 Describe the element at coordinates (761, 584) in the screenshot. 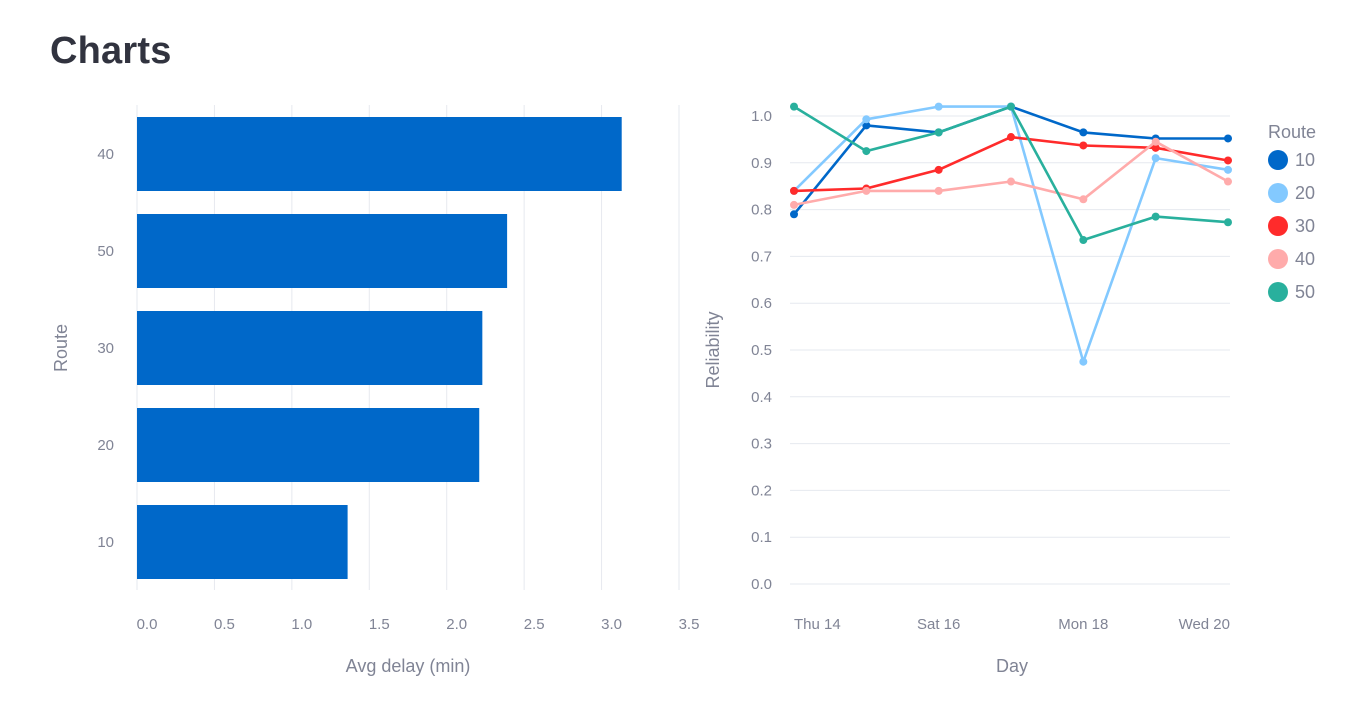

I see `line-chart-y-tick-label: 0.0` at that location.